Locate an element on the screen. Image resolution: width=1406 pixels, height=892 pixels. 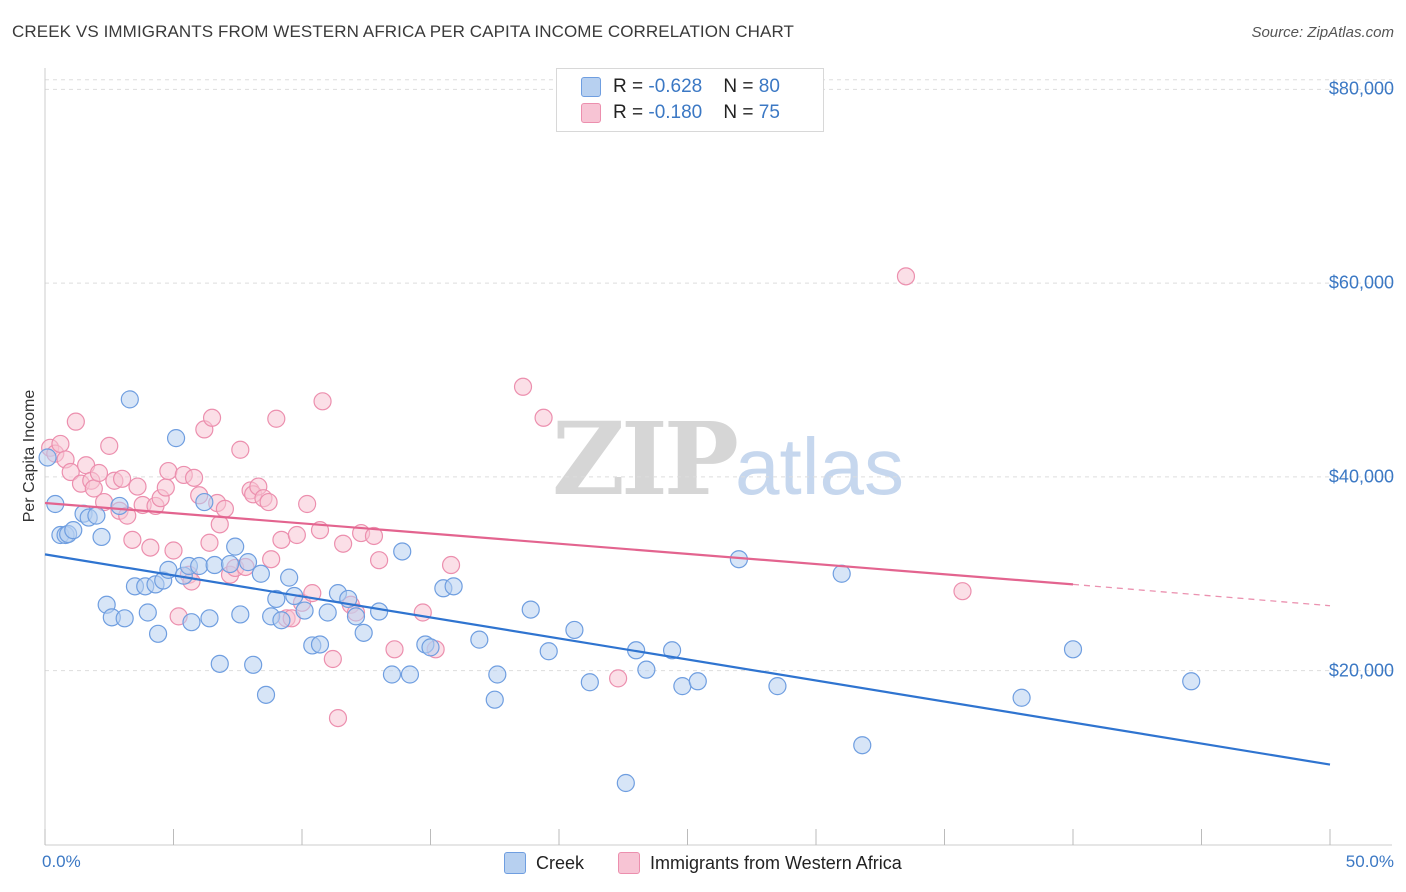
y-tick-label: $20,000 is located at coordinates (1361, 670).